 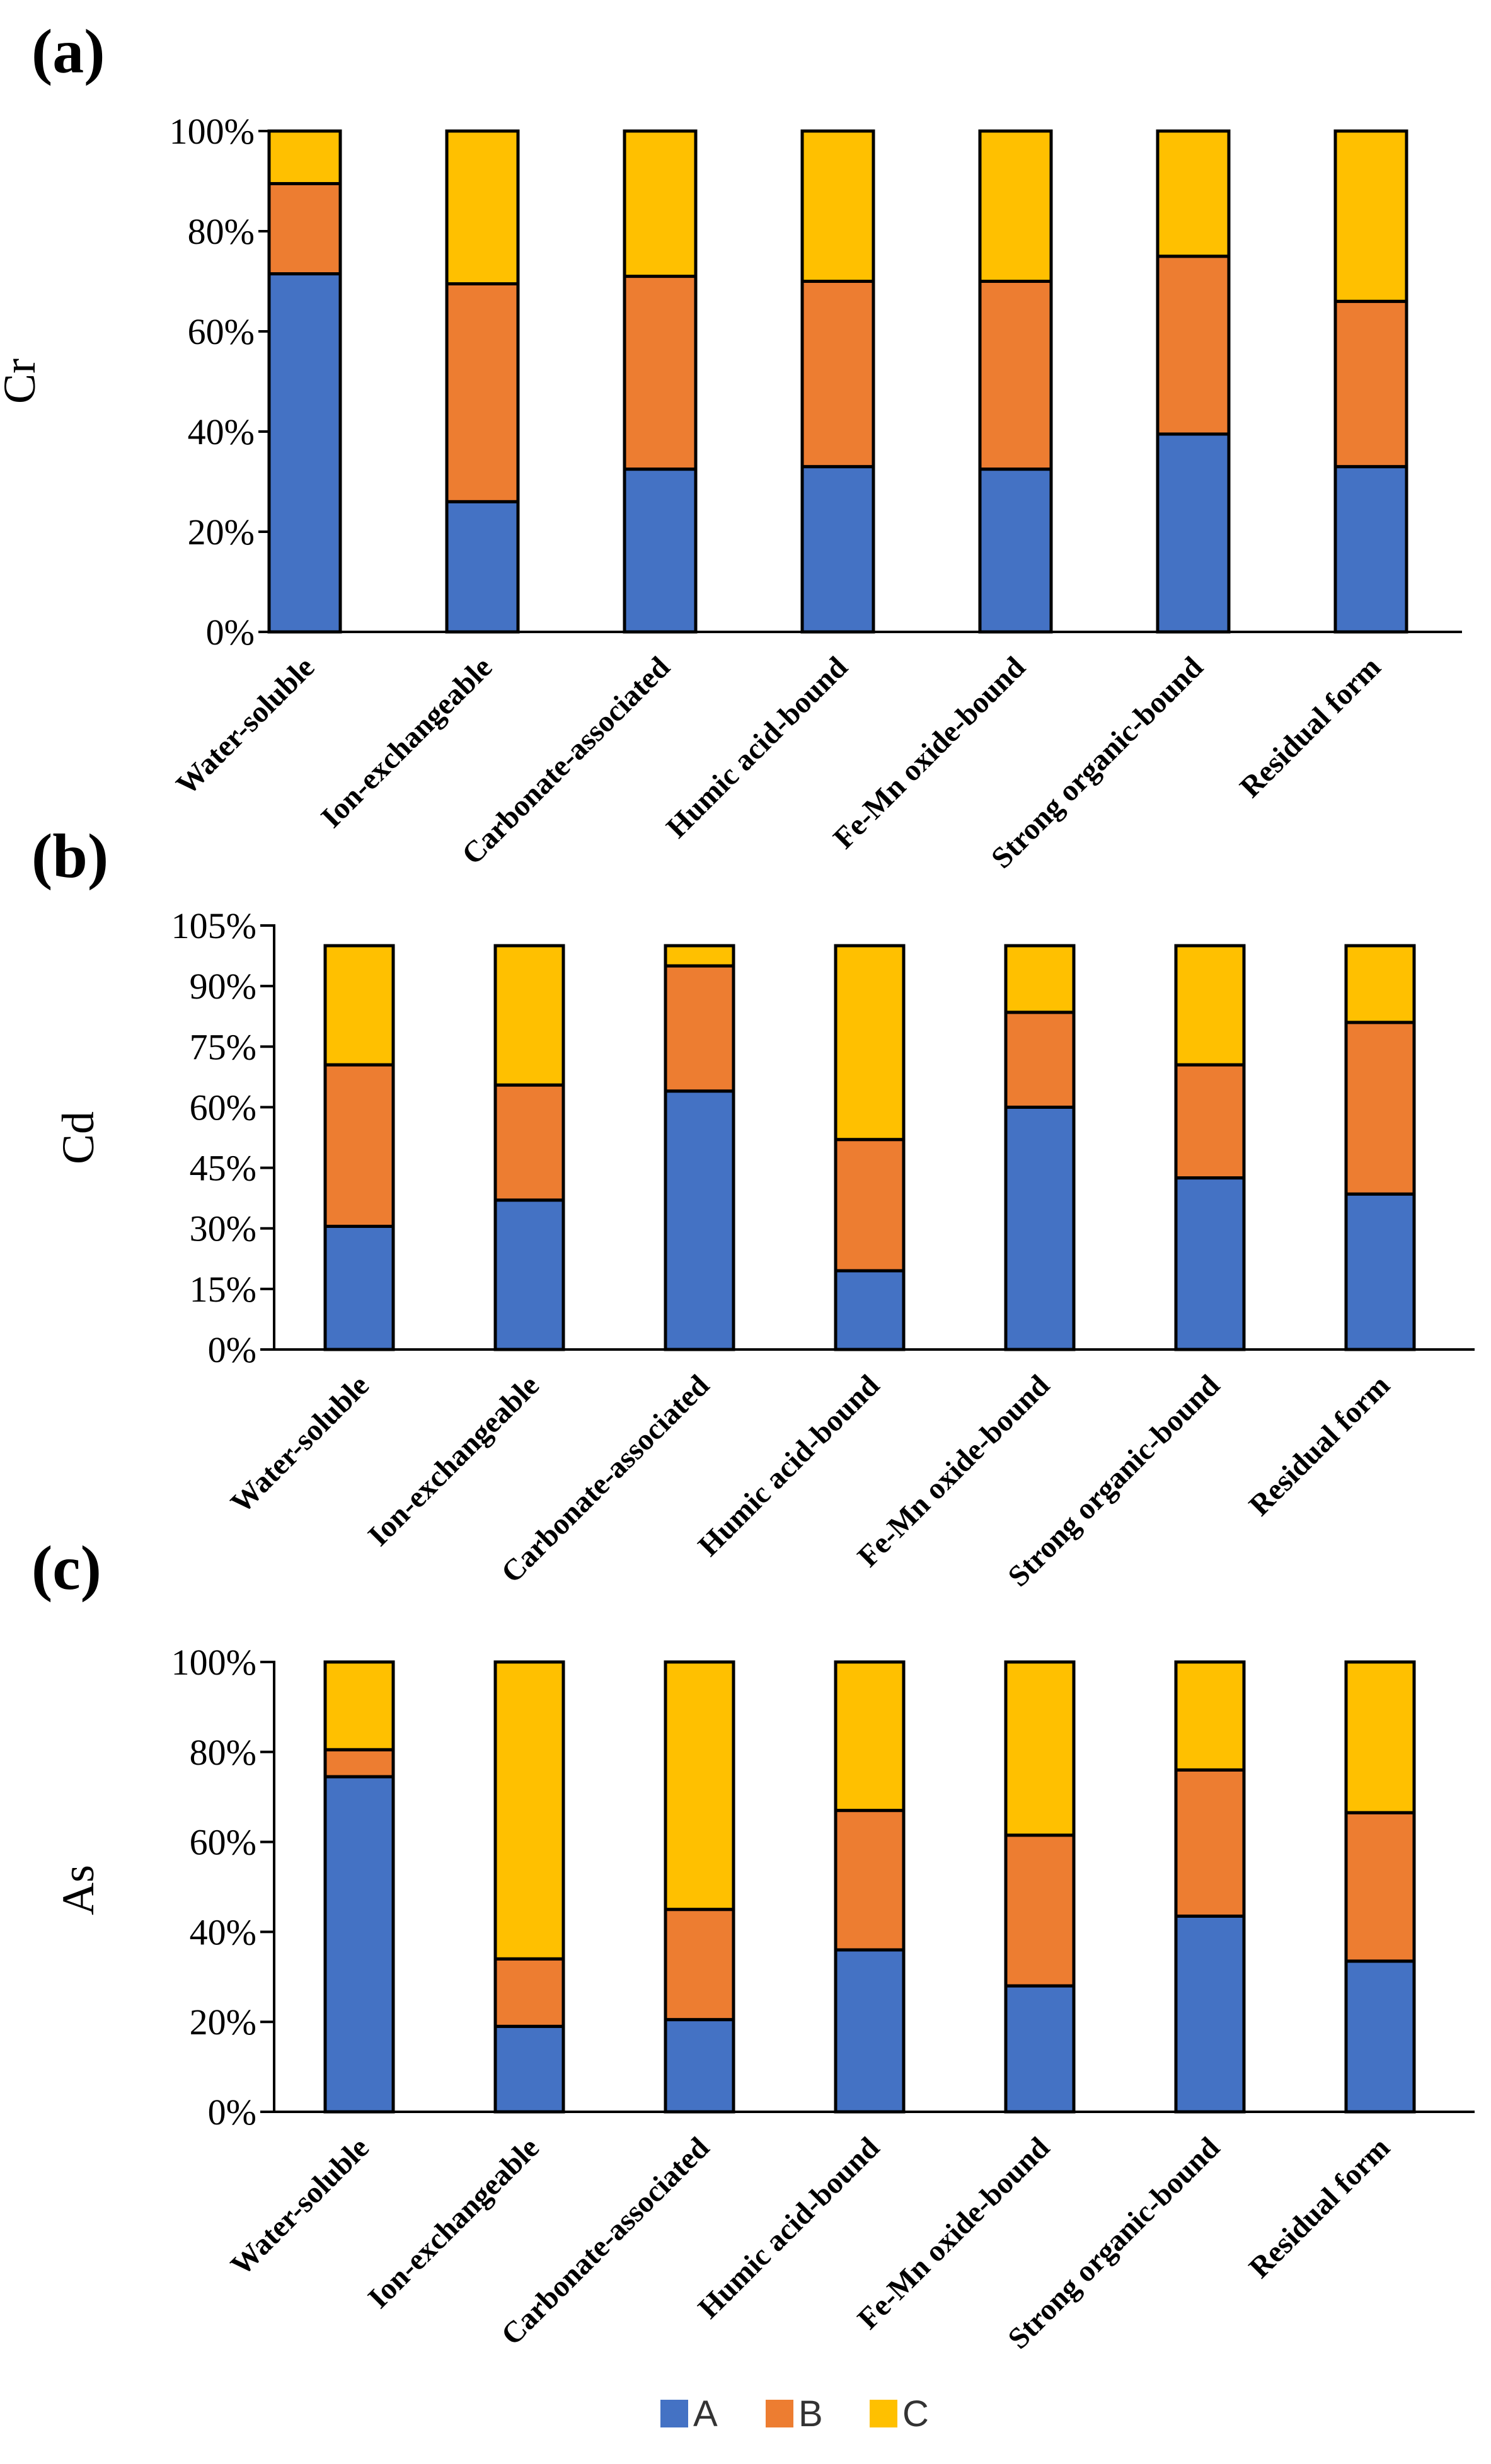 I want to click on legend-label-b: B, so click(x=810, y=2413).